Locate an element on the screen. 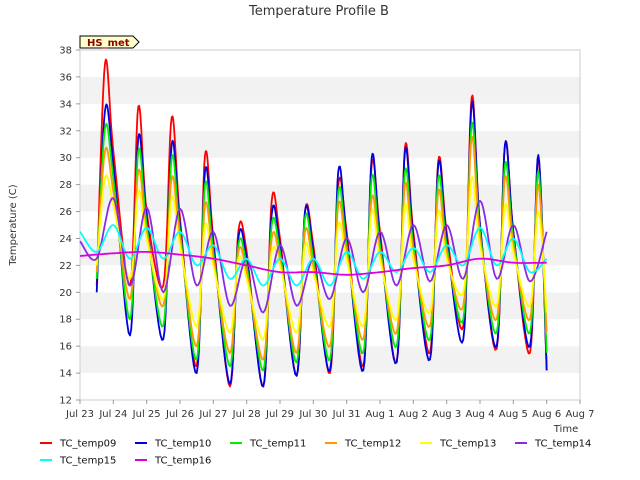  x-tick-label: Jul 26 is located at coordinates (179, 414).